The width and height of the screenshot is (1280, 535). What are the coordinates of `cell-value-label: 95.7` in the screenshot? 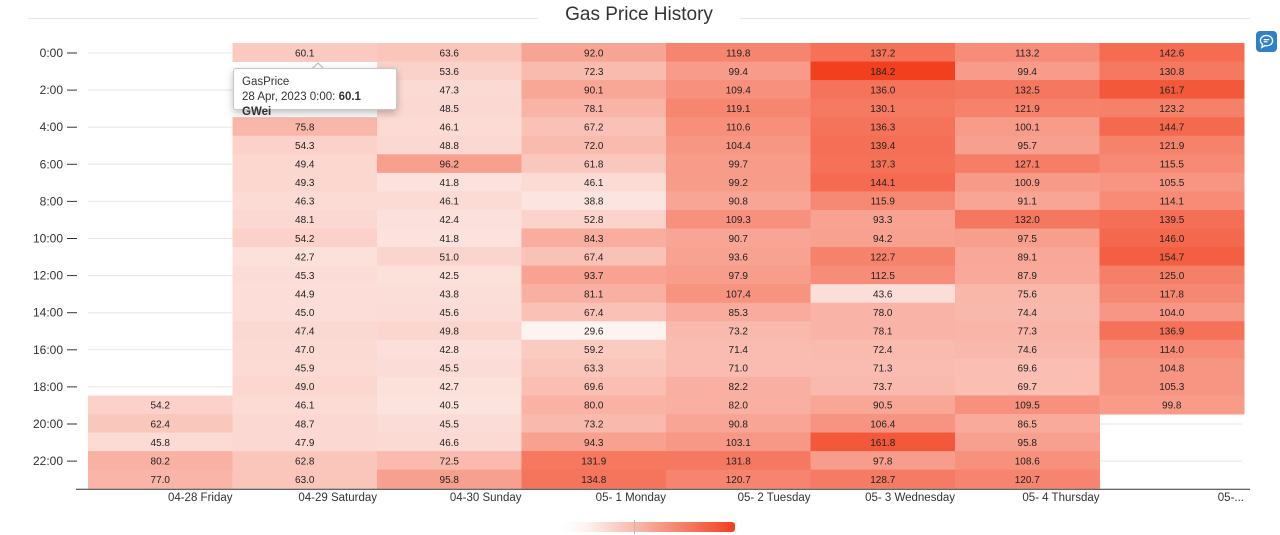 It's located at (1028, 146).